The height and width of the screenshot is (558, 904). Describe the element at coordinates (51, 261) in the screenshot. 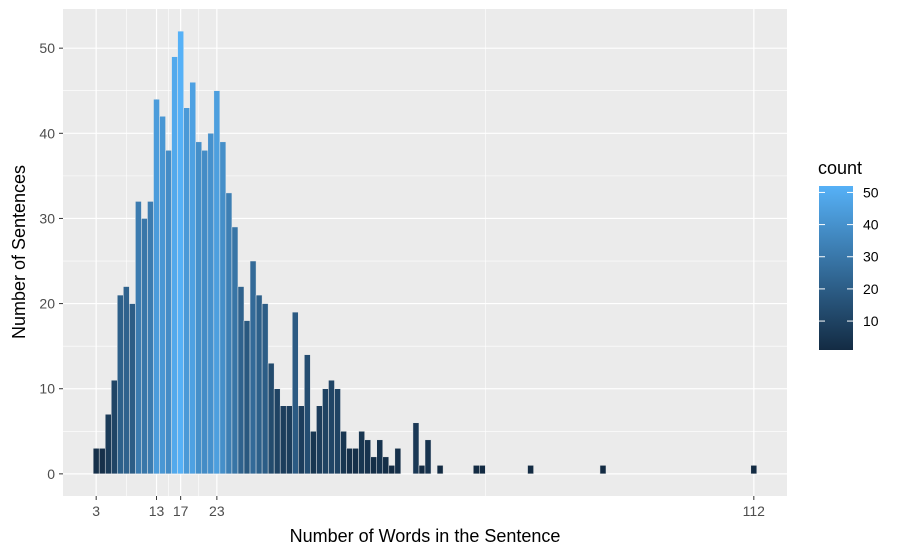

I see `y-axis: 0 10 20 30 40 50` at that location.